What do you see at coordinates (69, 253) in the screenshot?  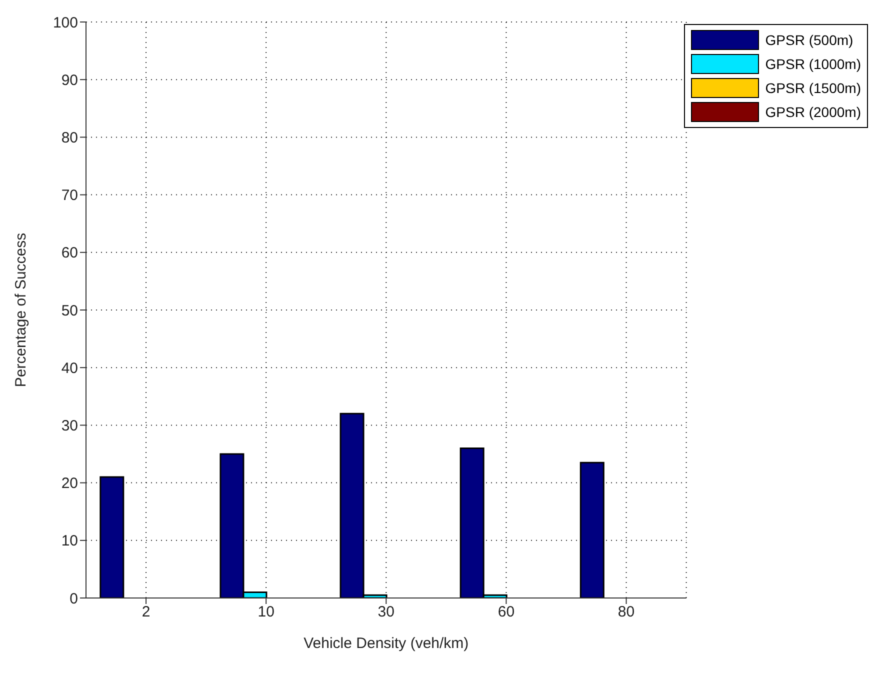 I see `y-tick-label: 60` at bounding box center [69, 253].